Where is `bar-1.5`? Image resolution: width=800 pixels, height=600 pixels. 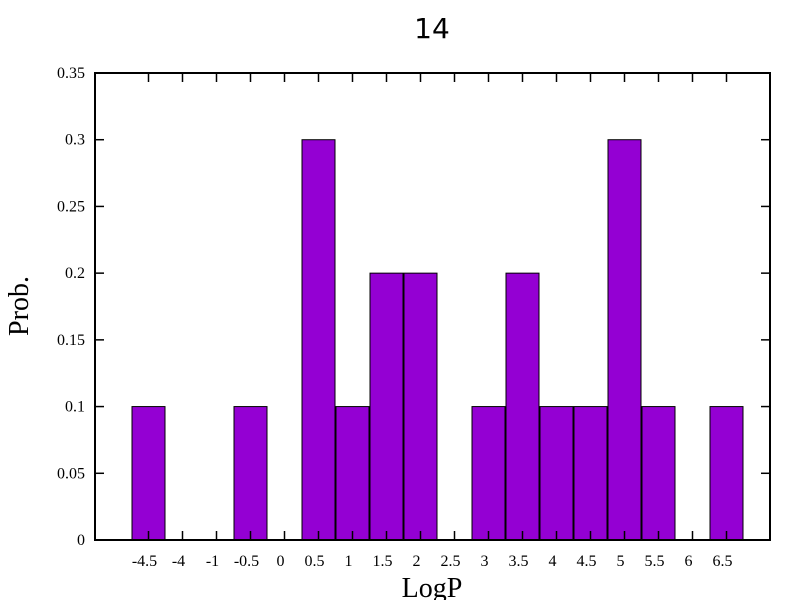
bar-1.5 is located at coordinates (386, 406).